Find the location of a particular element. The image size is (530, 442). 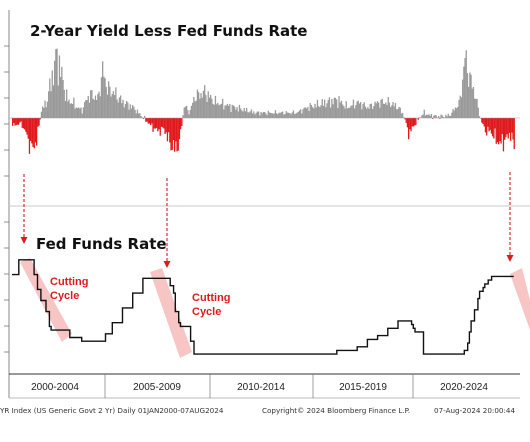

x-tick-label-1: 2000-2004 is located at coordinates (55, 387).